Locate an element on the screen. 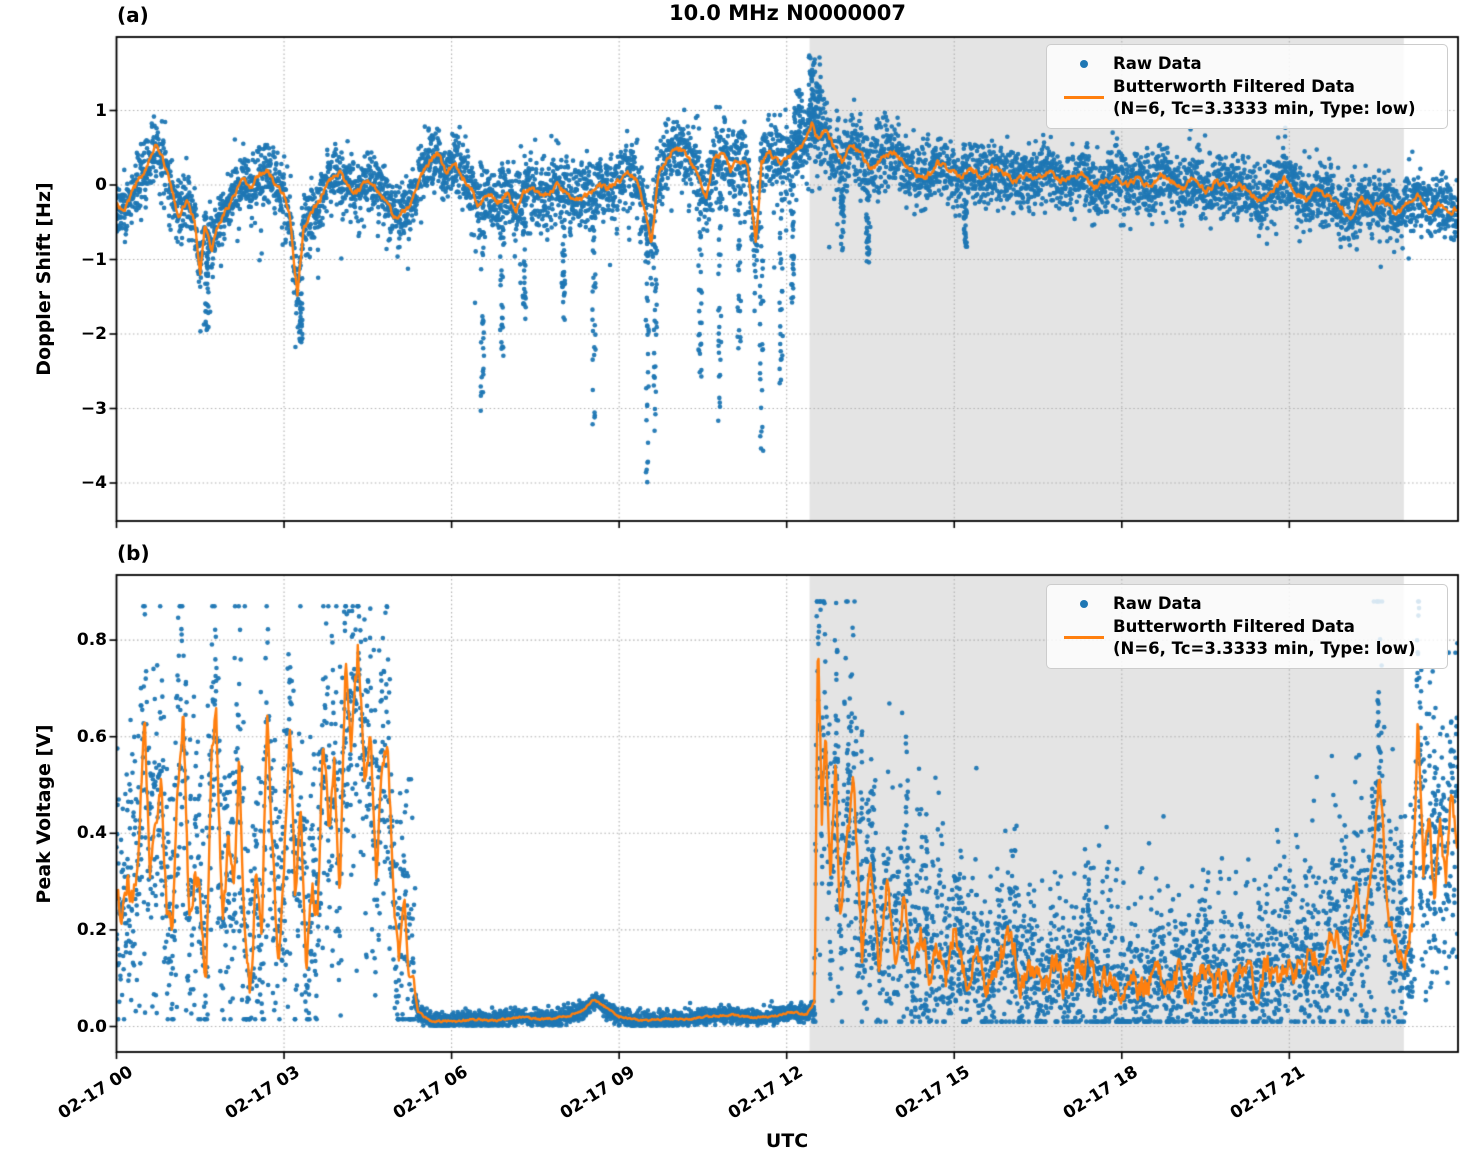 The image size is (1472, 1172). y-tick-label: 1 is located at coordinates (101, 110).